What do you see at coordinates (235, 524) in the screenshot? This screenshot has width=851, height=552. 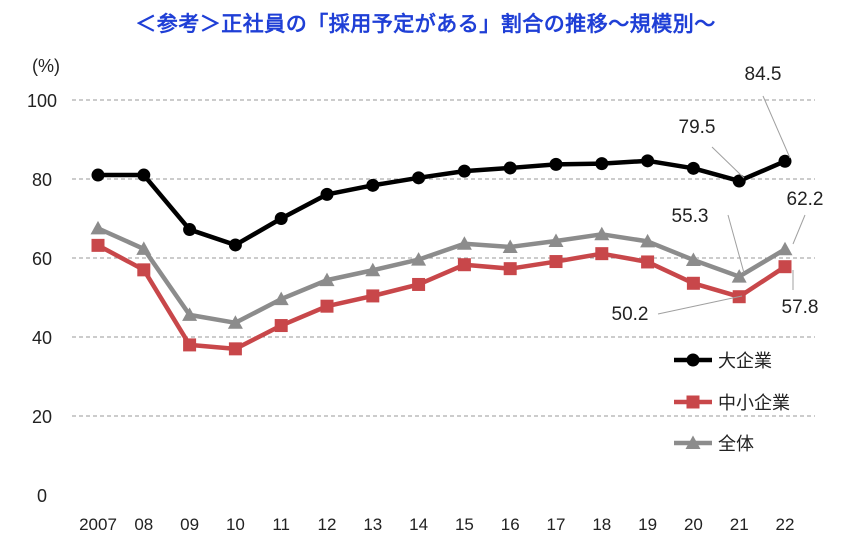 I see `x-tick-label: 10` at bounding box center [235, 524].